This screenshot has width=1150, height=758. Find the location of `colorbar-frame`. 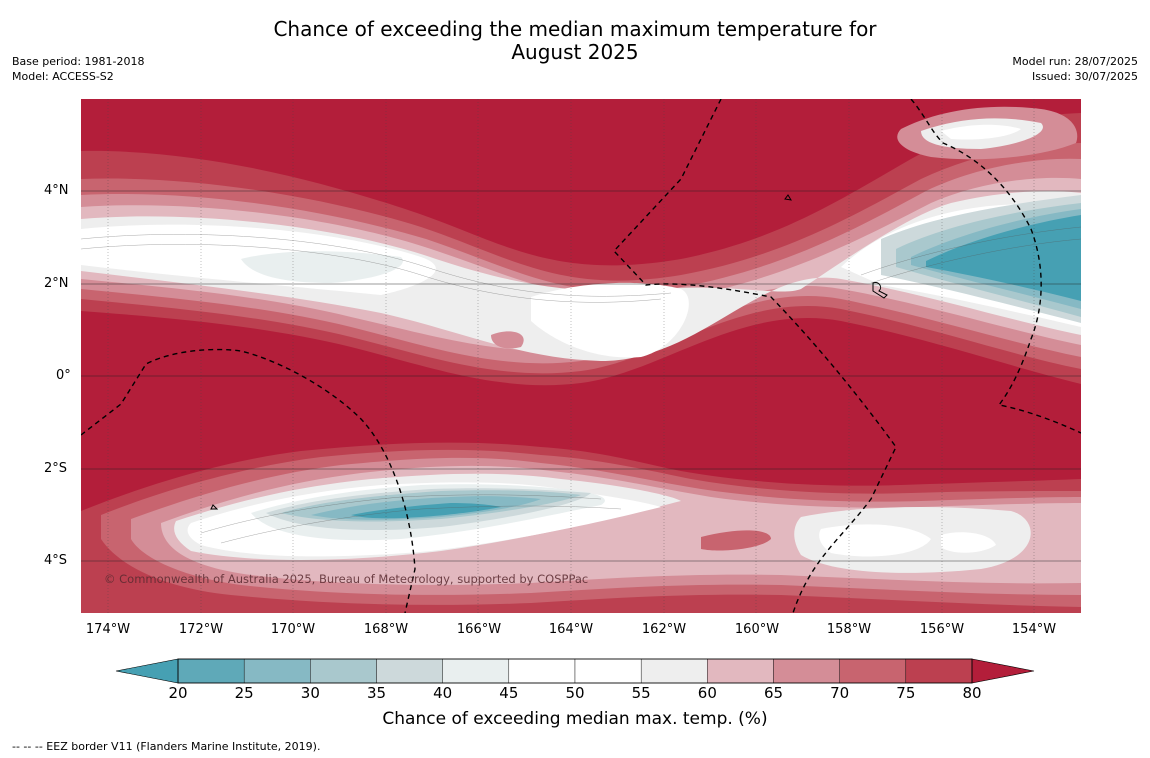

colorbar-frame is located at coordinates (575, 671).